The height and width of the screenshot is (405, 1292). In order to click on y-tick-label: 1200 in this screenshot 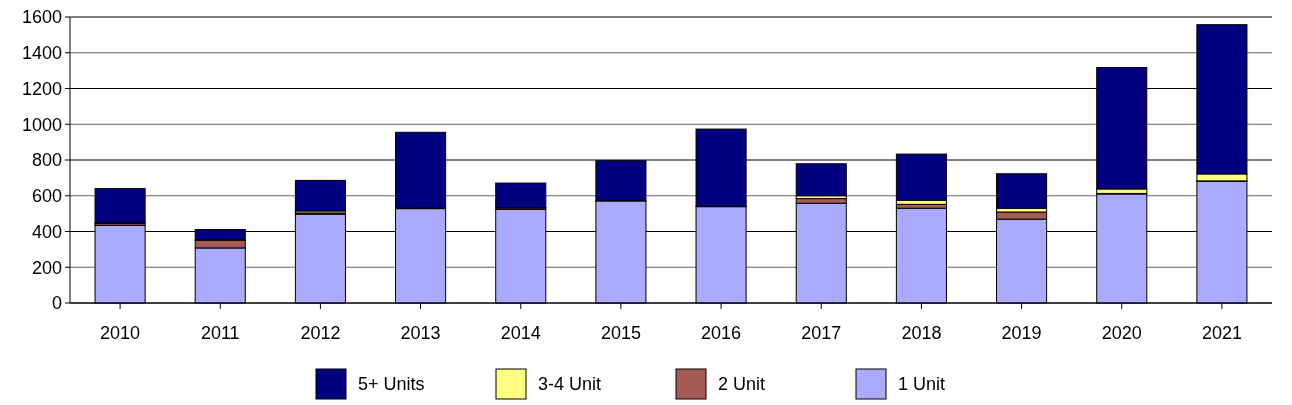, I will do `click(41, 88)`.